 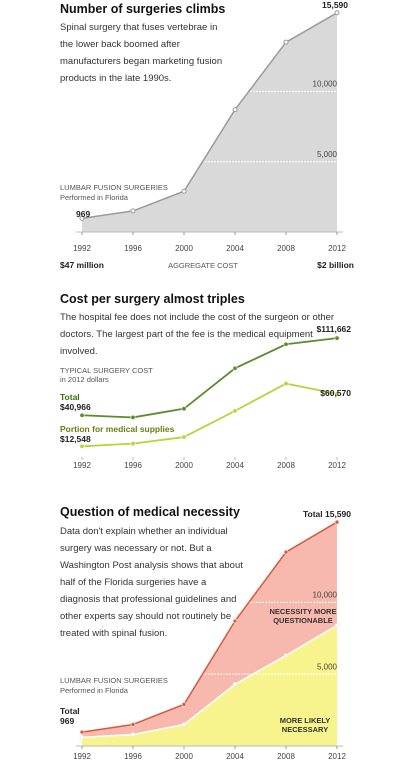 What do you see at coordinates (83, 214) in the screenshot?
I see `value-label: 969` at bounding box center [83, 214].